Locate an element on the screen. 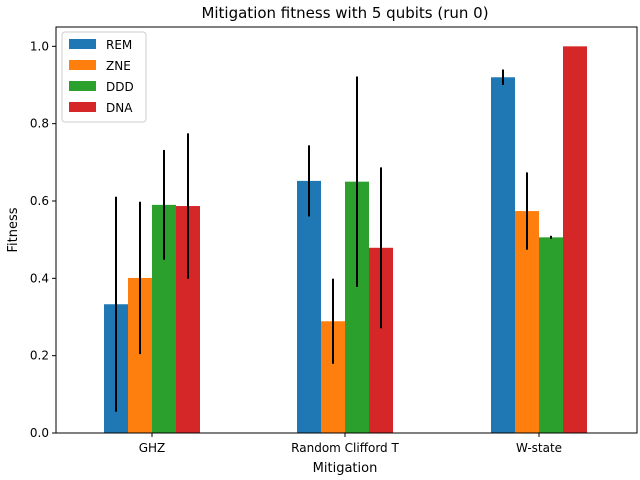  legend-swatch-rem is located at coordinates (82, 44).